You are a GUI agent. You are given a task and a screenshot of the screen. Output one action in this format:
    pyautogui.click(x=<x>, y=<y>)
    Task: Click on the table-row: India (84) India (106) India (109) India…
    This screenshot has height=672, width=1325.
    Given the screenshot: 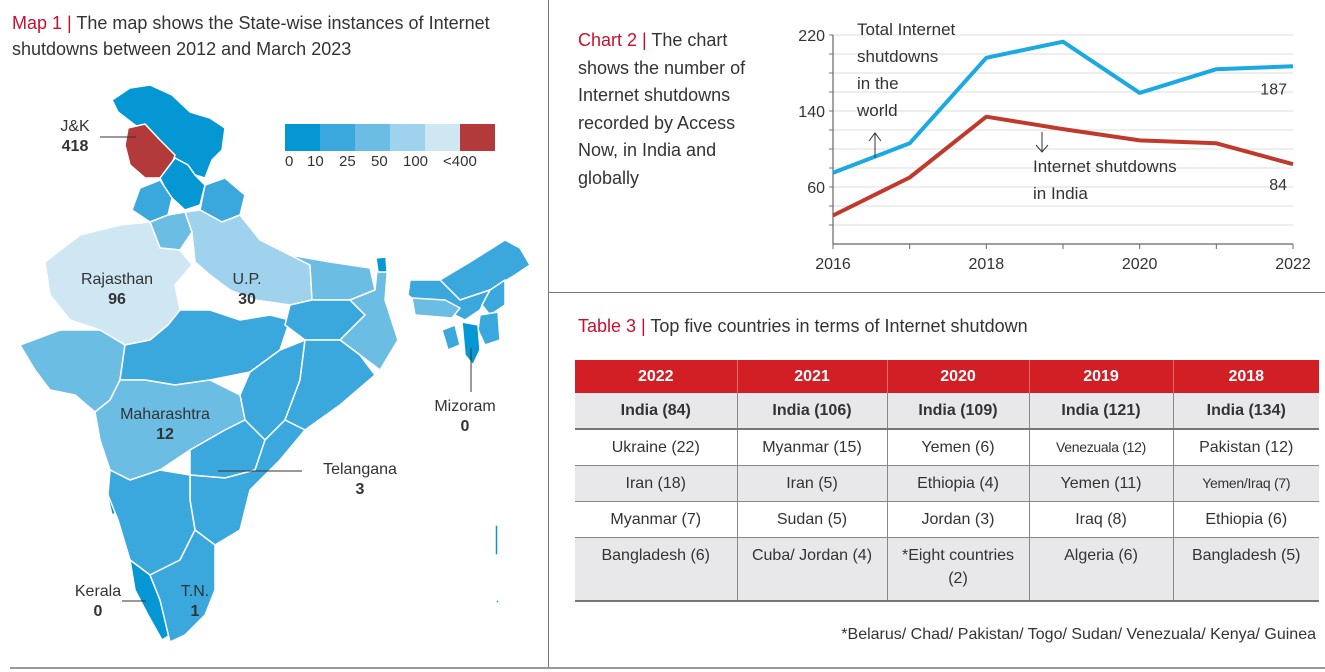 What is the action you would take?
    pyautogui.click(x=947, y=411)
    